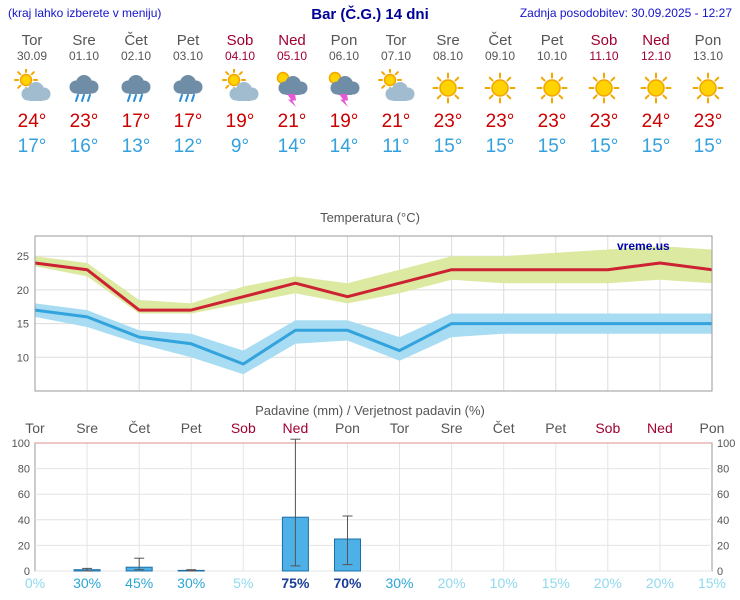 This screenshot has width=740, height=600. Describe the element at coordinates (84, 146) in the screenshot. I see `day-min-temp: 16°` at that location.